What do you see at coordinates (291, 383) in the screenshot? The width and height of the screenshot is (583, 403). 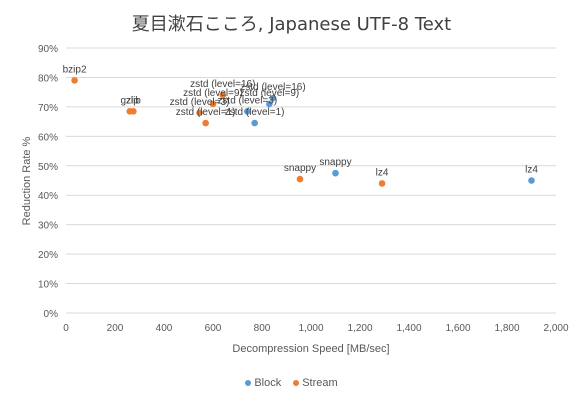 I see `chart-legend: Block Stream` at bounding box center [291, 383].